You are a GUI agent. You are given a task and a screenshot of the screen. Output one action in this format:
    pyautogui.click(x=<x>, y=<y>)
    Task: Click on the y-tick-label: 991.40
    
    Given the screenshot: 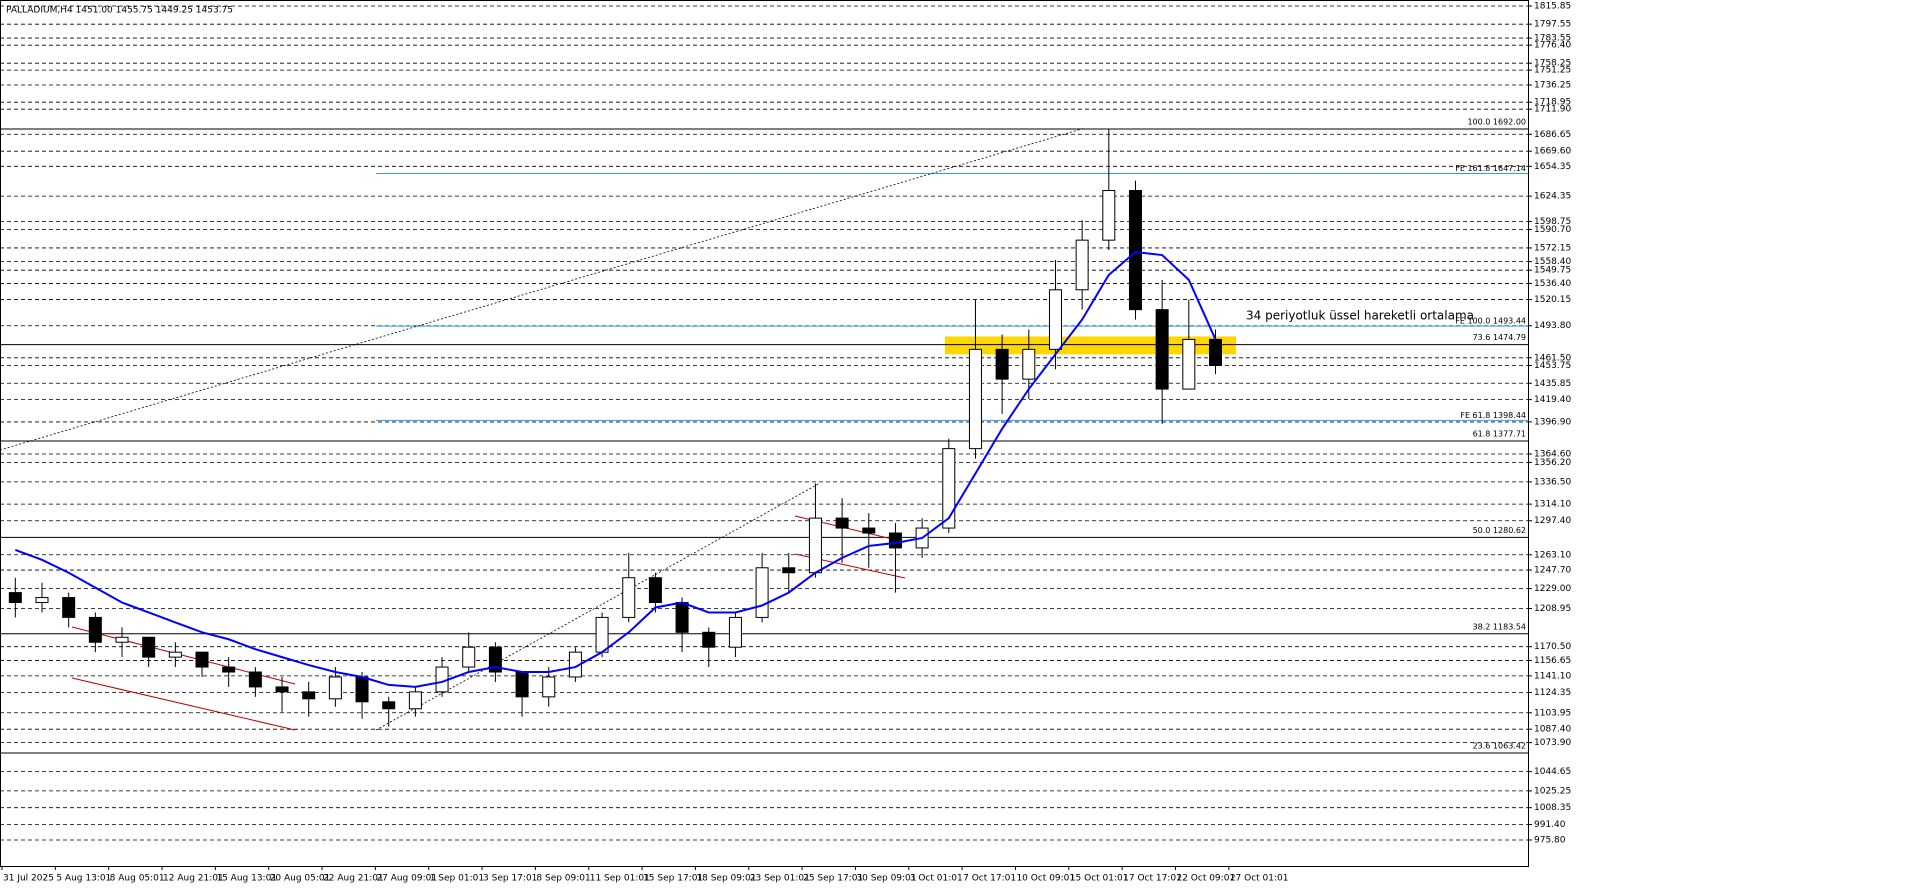 What is the action you would take?
    pyautogui.click(x=1550, y=825)
    